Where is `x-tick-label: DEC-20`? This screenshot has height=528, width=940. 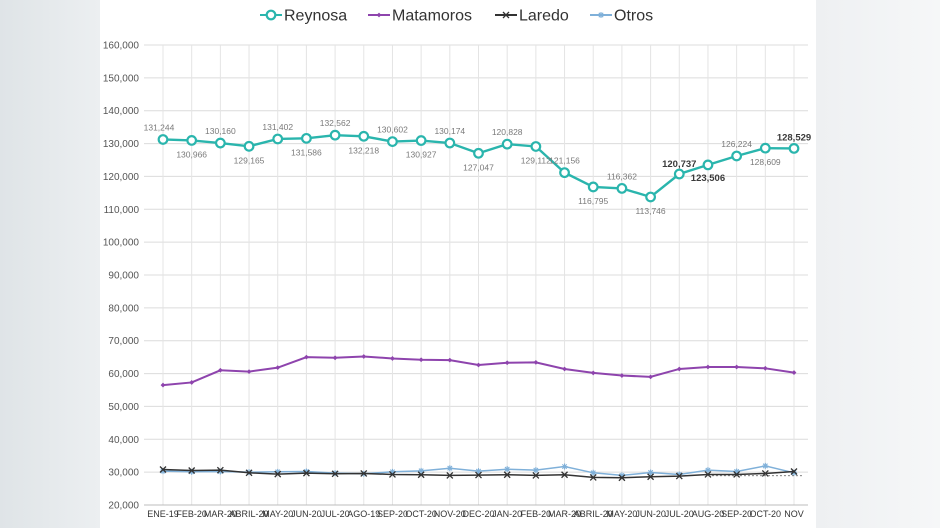 x-tick-label: DEC-20 is located at coordinates (478, 514).